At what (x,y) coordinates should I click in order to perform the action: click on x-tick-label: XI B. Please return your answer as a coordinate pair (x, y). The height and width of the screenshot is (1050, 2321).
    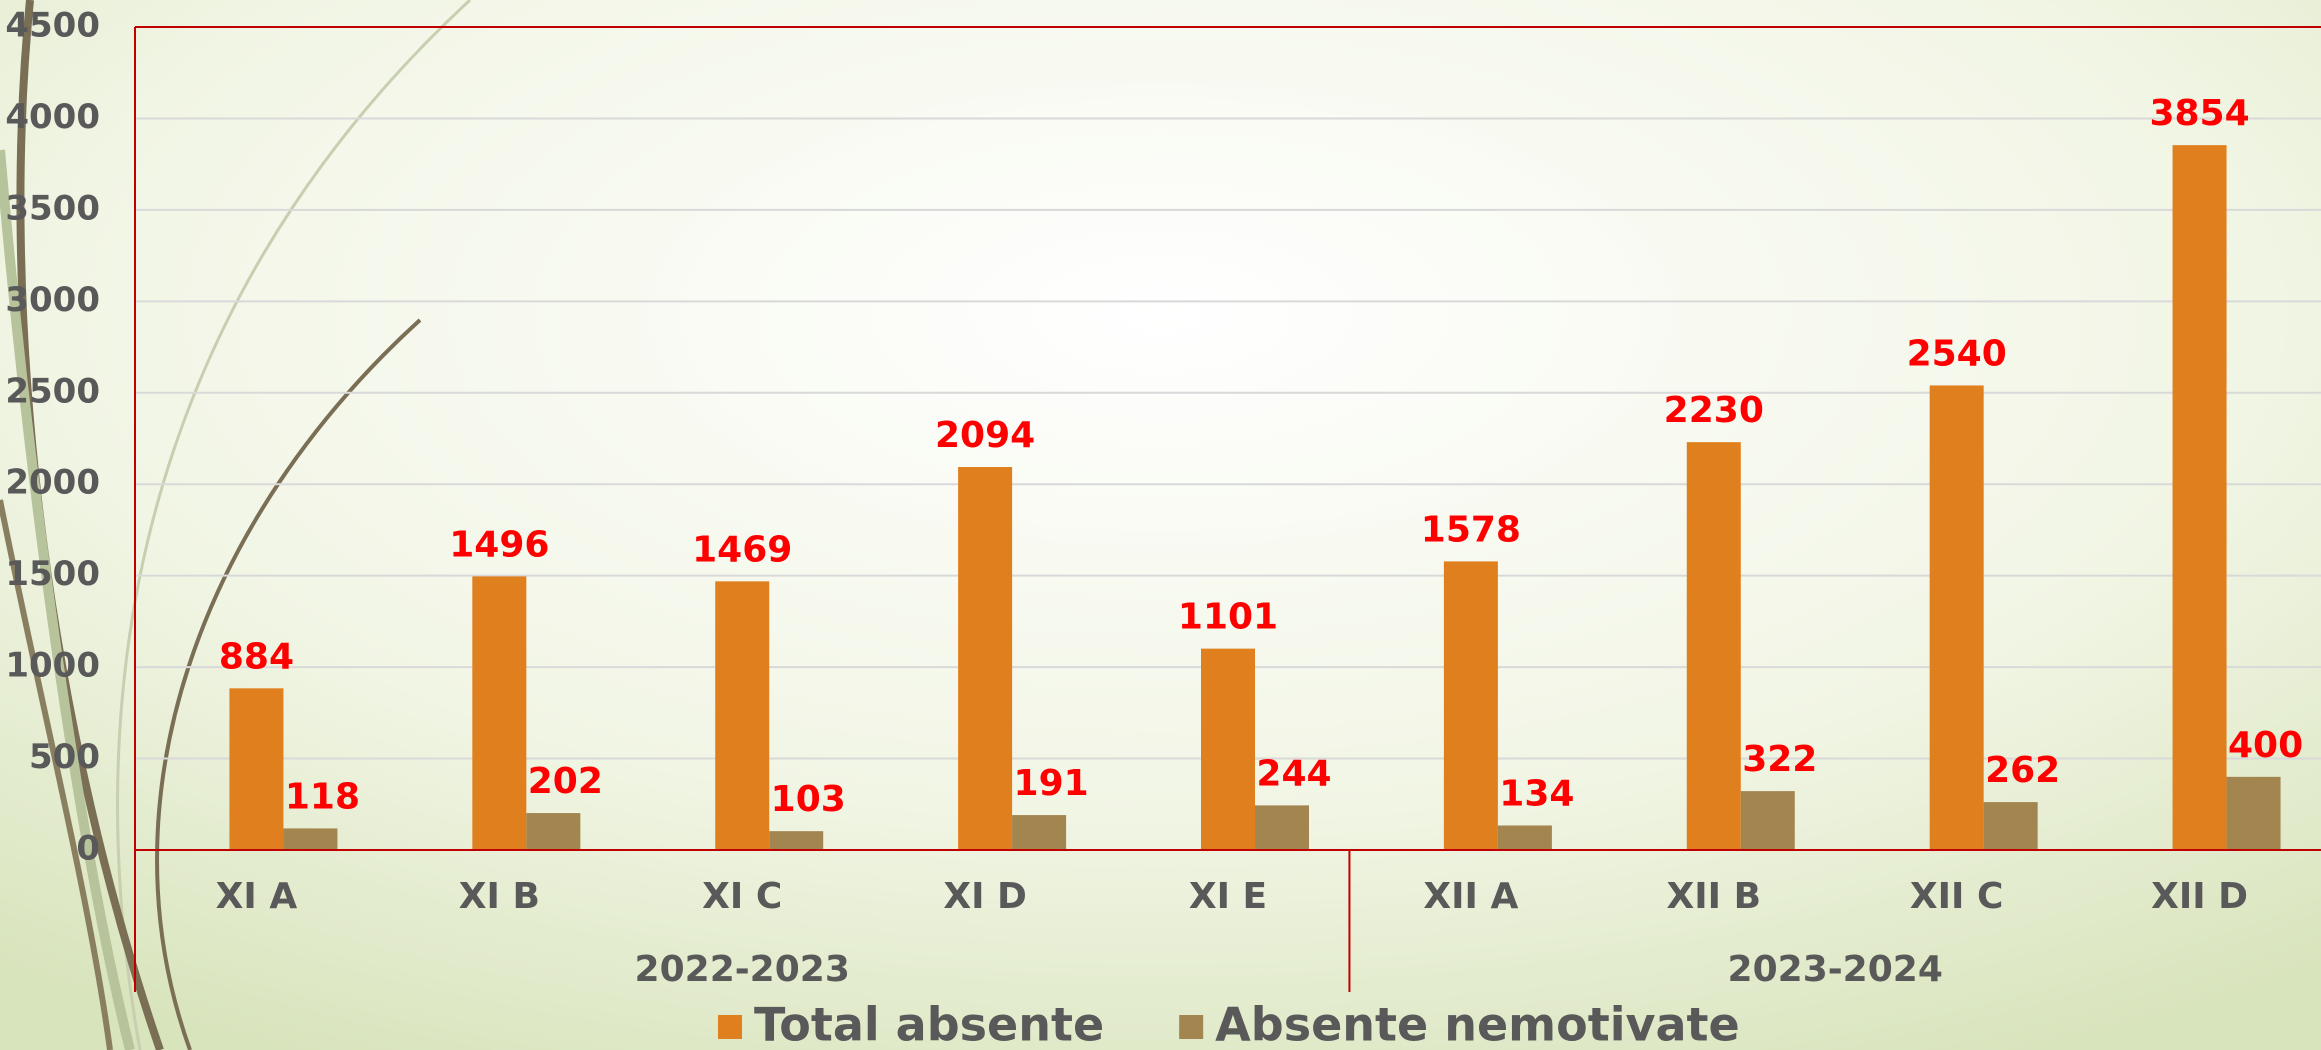
    Looking at the image, I should click on (499, 896).